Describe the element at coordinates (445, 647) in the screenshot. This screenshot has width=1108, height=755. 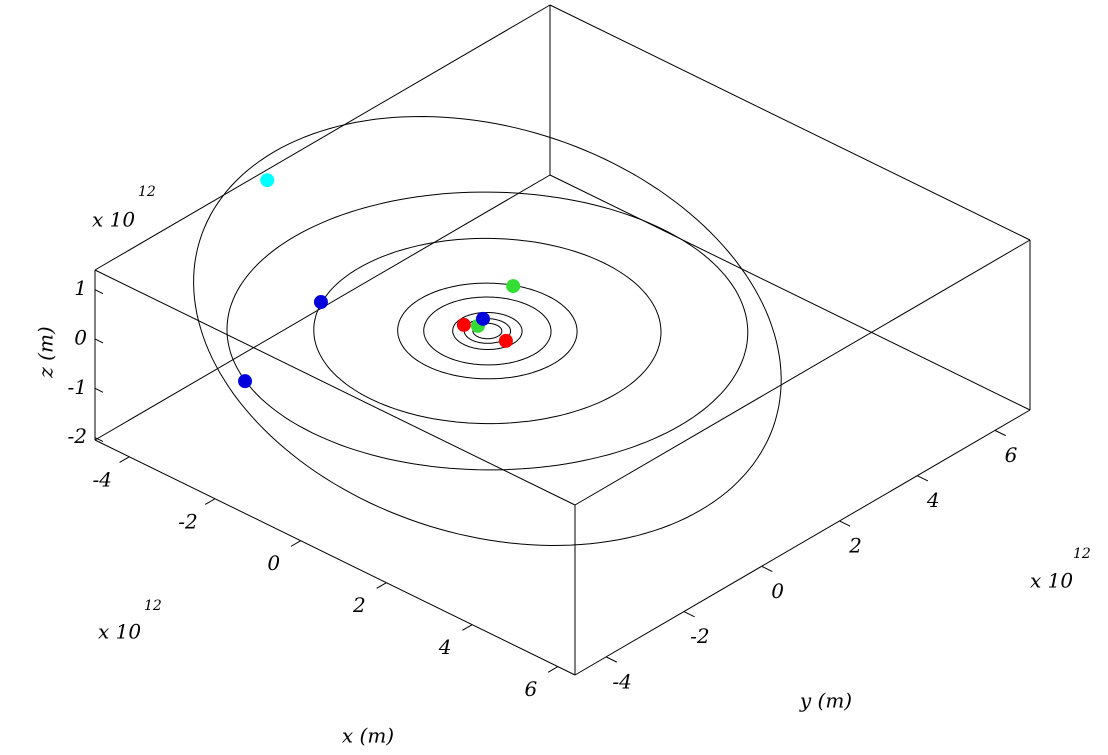
I see `x-tick-label: 4` at that location.